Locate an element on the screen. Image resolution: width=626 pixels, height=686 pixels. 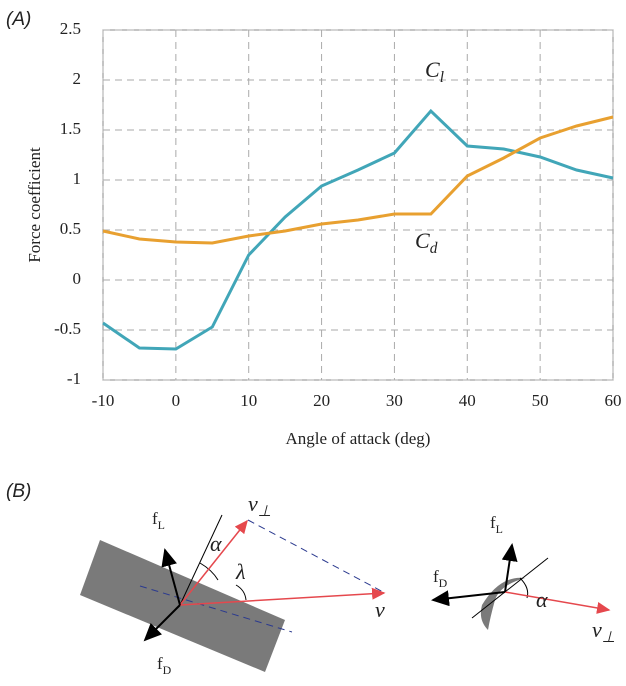
y-tick-label: 1.5 is located at coordinates (70, 128).